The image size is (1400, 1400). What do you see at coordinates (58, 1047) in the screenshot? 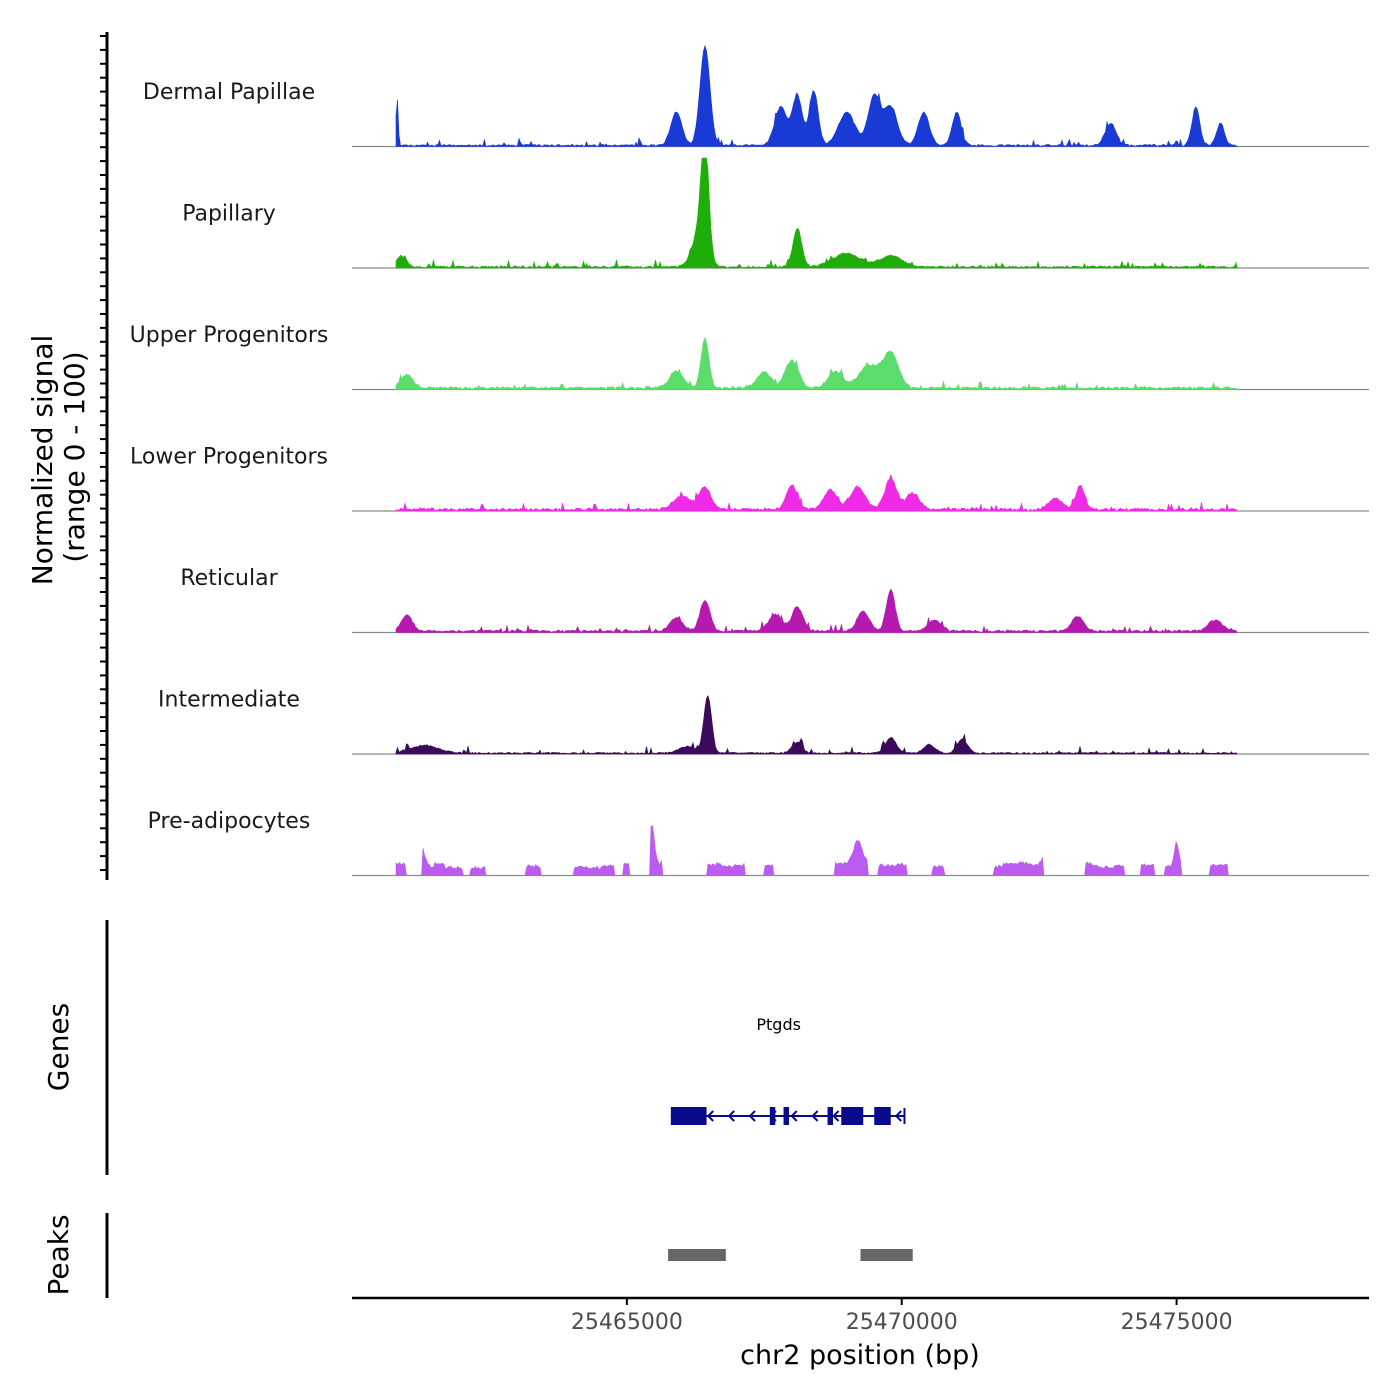
I see `genes-panel-label: Genes` at bounding box center [58, 1047].